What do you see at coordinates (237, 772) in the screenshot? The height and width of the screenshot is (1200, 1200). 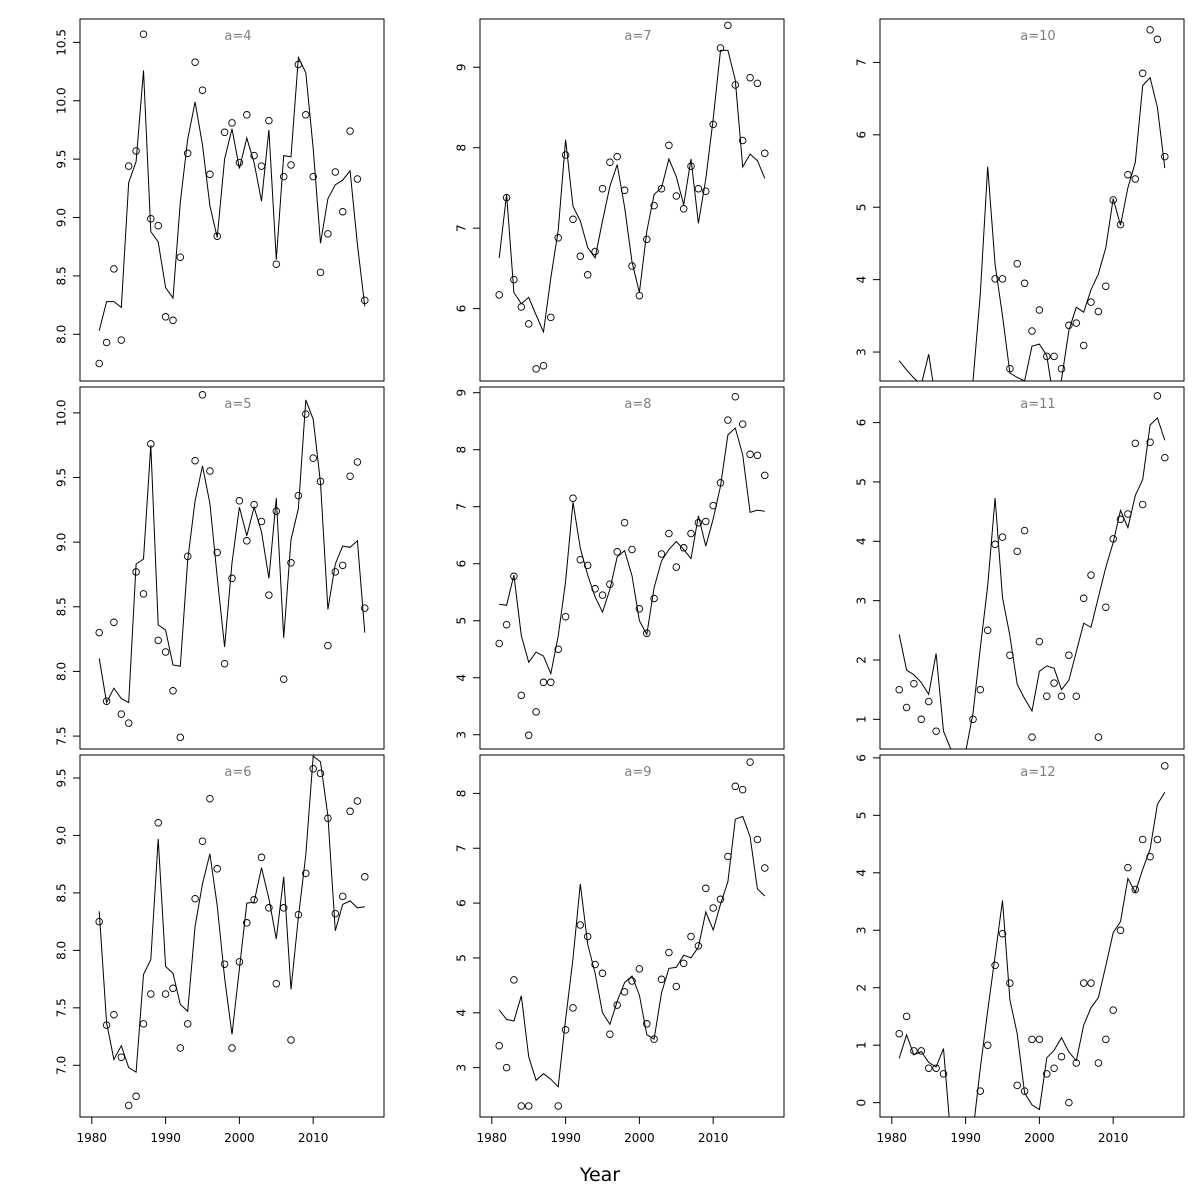 I see `panel-title: a=6` at bounding box center [237, 772].